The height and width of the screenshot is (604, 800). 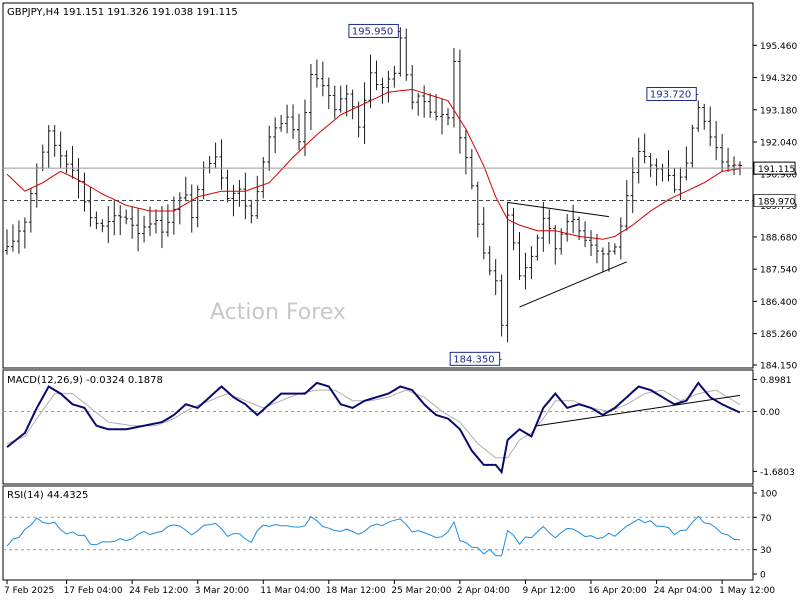 I want to click on price-y-tick-label: 185.260, so click(x=778, y=335).